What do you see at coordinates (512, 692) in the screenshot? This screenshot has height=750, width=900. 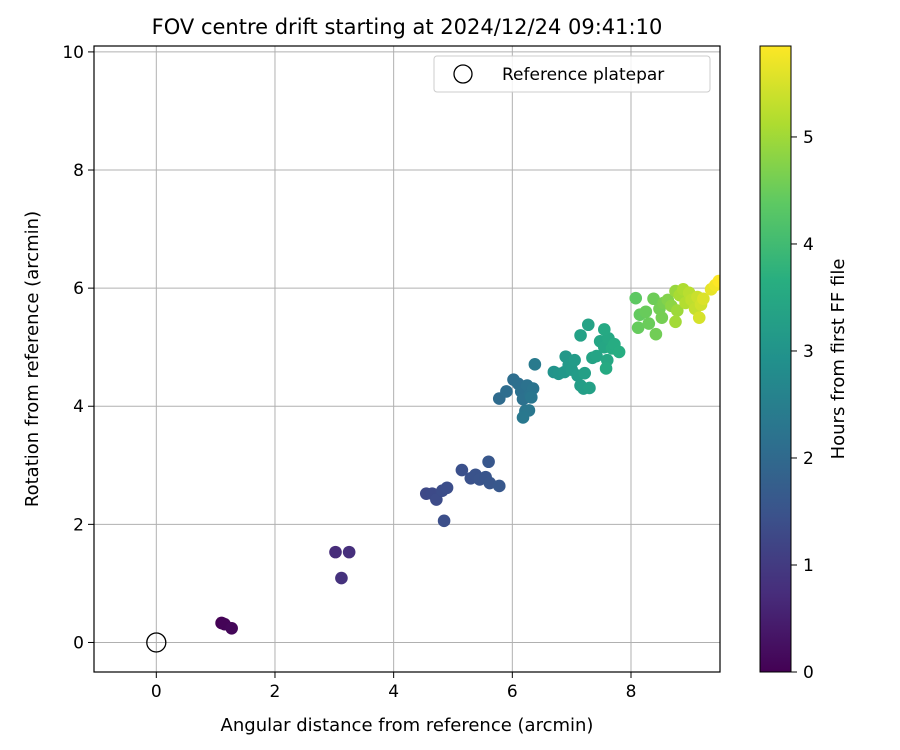 I see `x-tick-label: 6` at bounding box center [512, 692].